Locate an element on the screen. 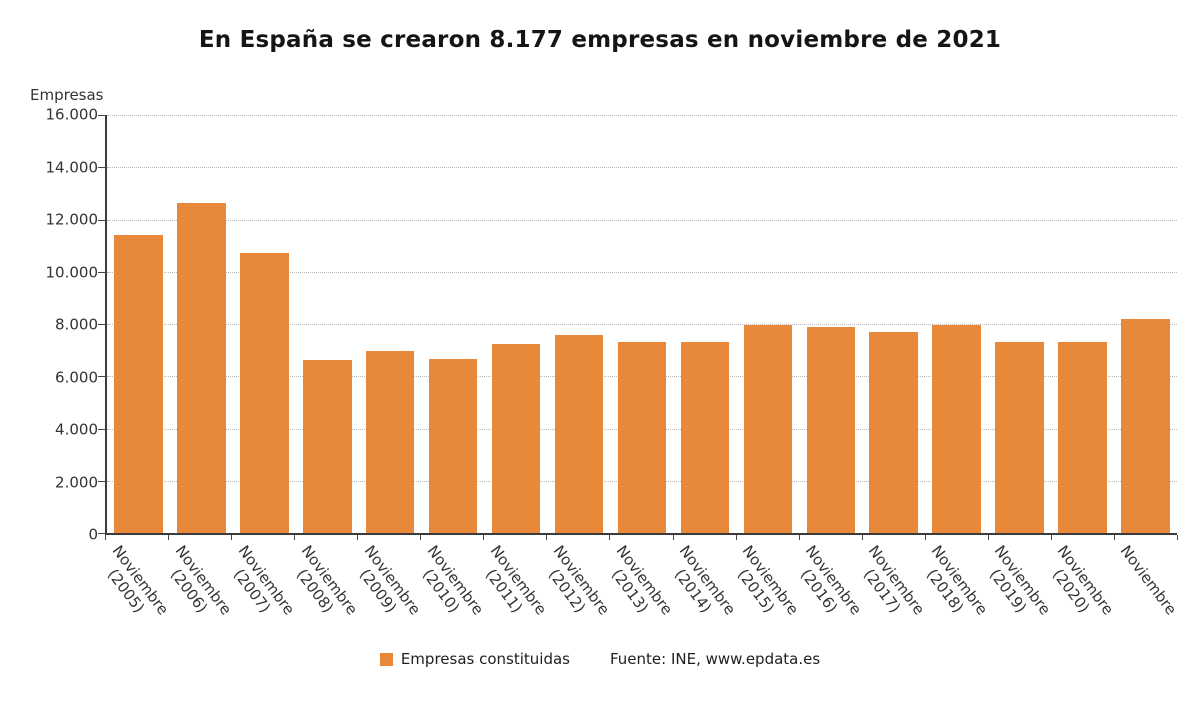 This screenshot has height=705, width=1200. x-tick-label: Noviembre (2016) is located at coordinates (831, 580).